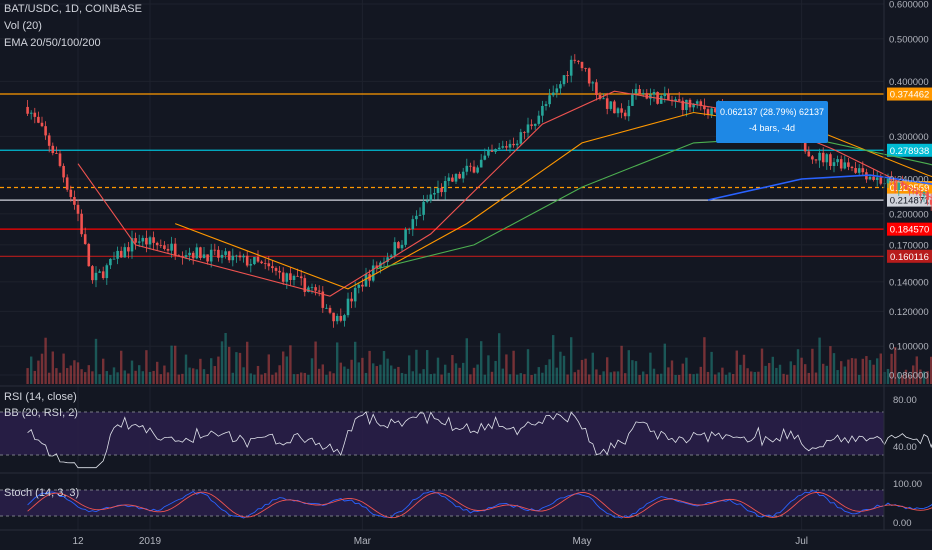  What do you see at coordinates (907, 484) in the screenshot?
I see `stoch-tick-label: 100.00` at bounding box center [907, 484].